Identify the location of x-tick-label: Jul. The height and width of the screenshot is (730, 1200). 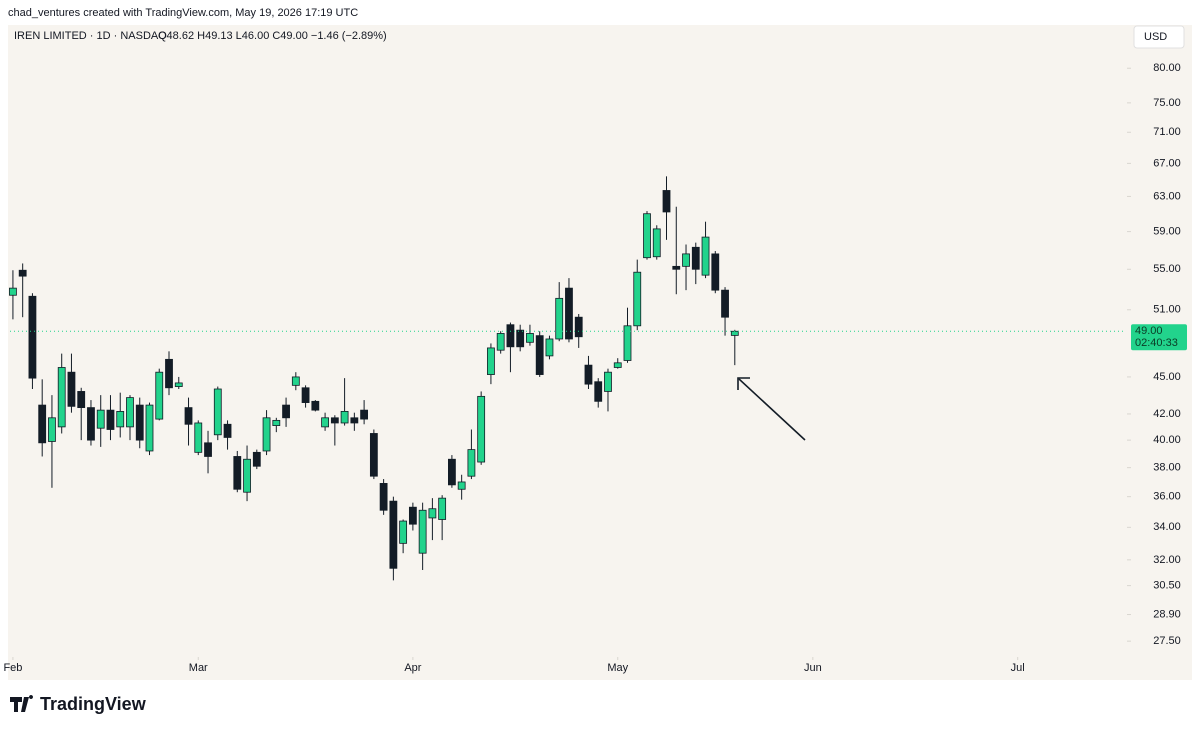
(1018, 668).